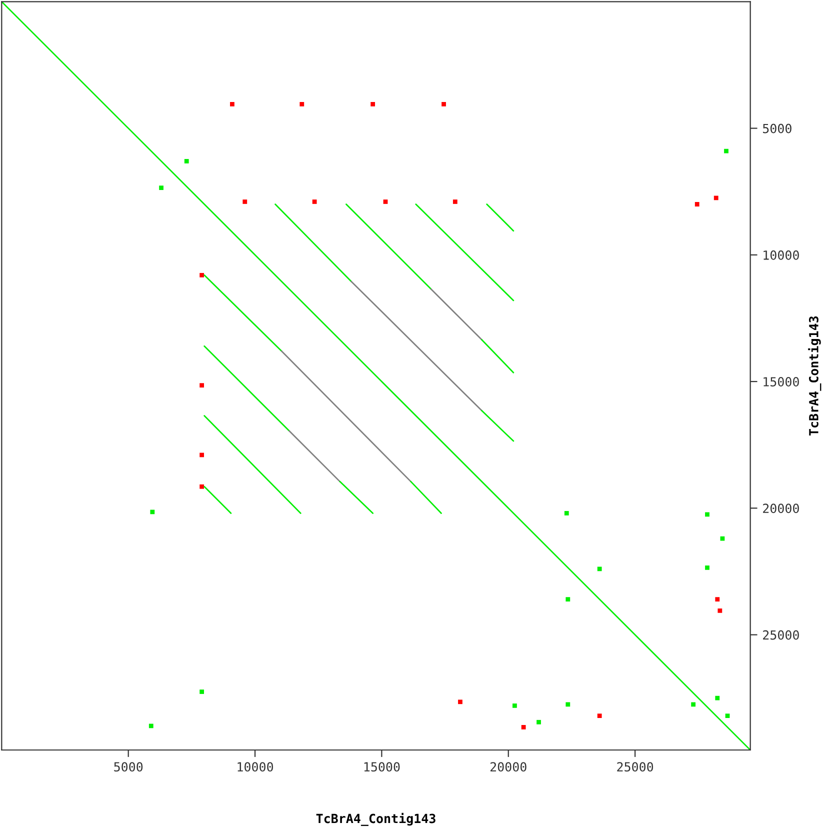 The height and width of the screenshot is (830, 830). I want to click on y-tick-label: 5000, so click(777, 129).